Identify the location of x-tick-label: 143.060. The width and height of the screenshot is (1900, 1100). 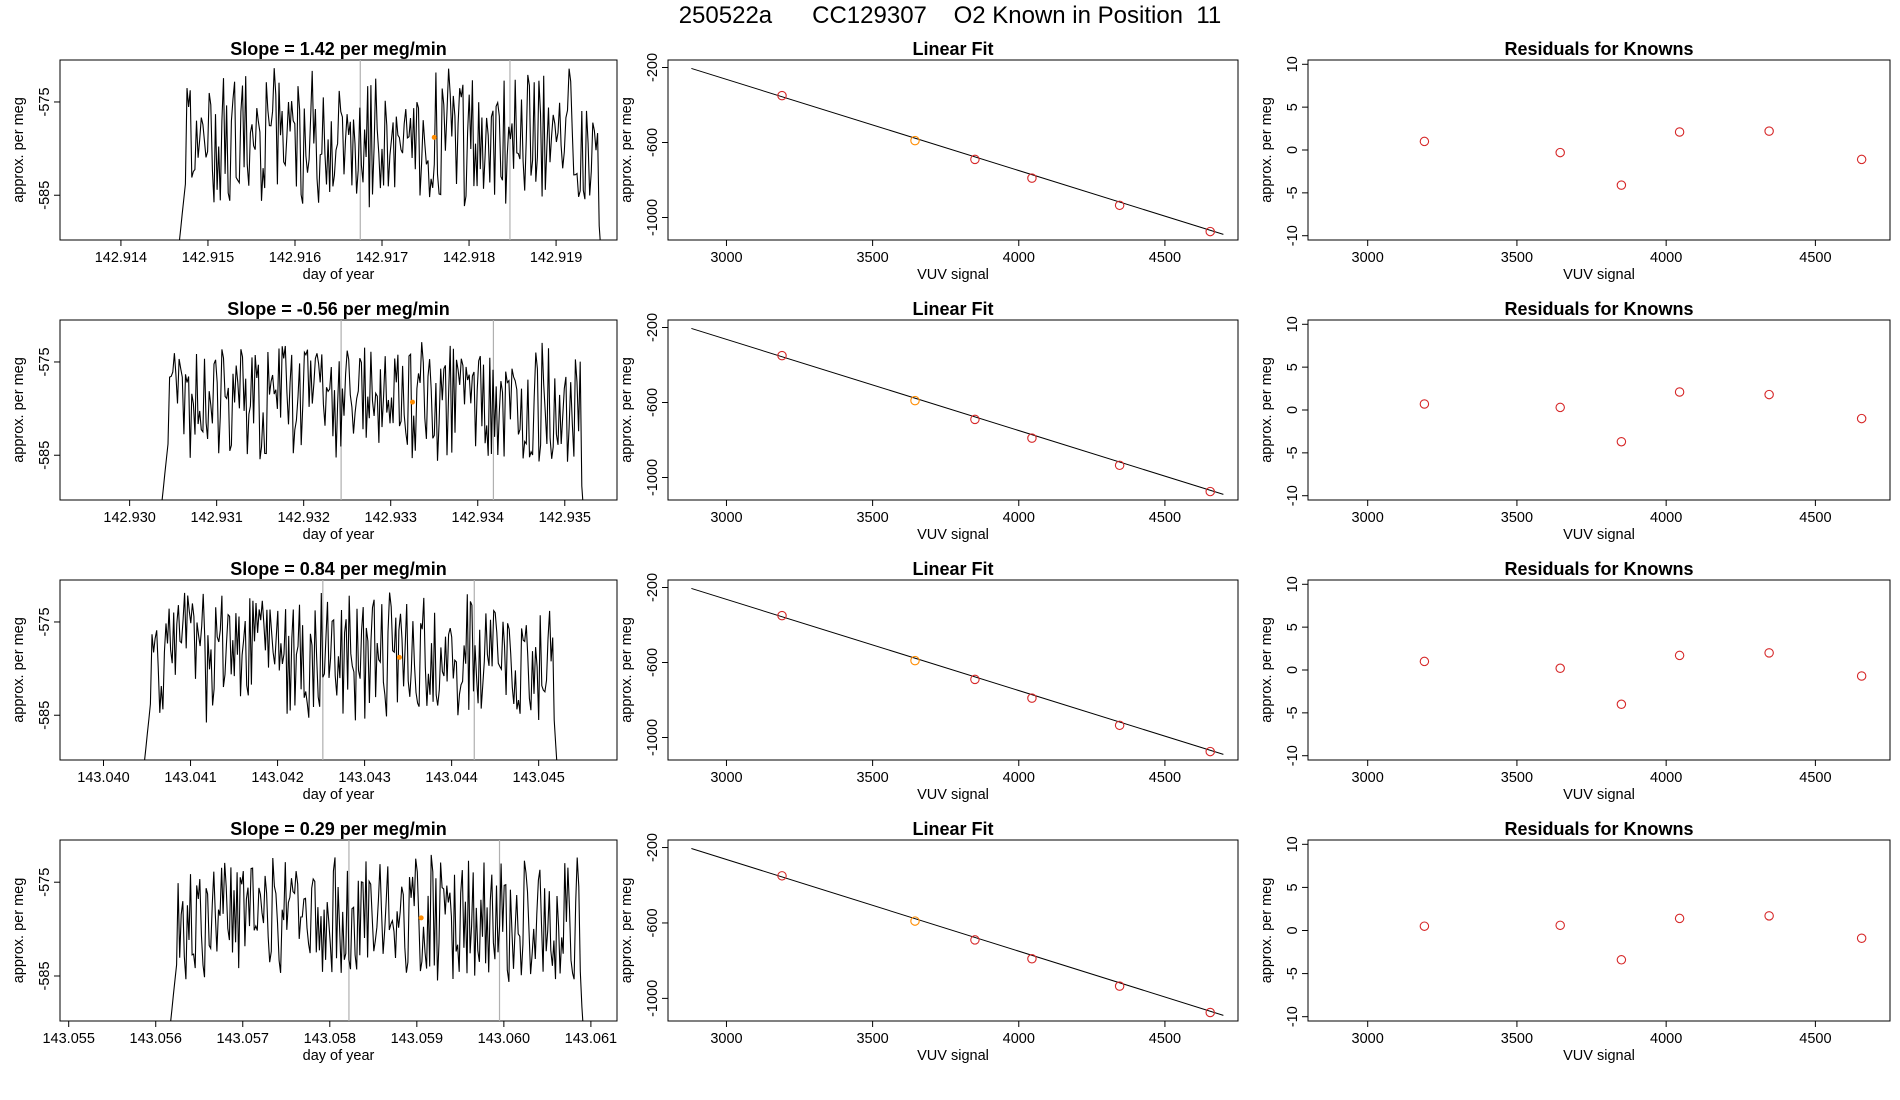
(504, 1039).